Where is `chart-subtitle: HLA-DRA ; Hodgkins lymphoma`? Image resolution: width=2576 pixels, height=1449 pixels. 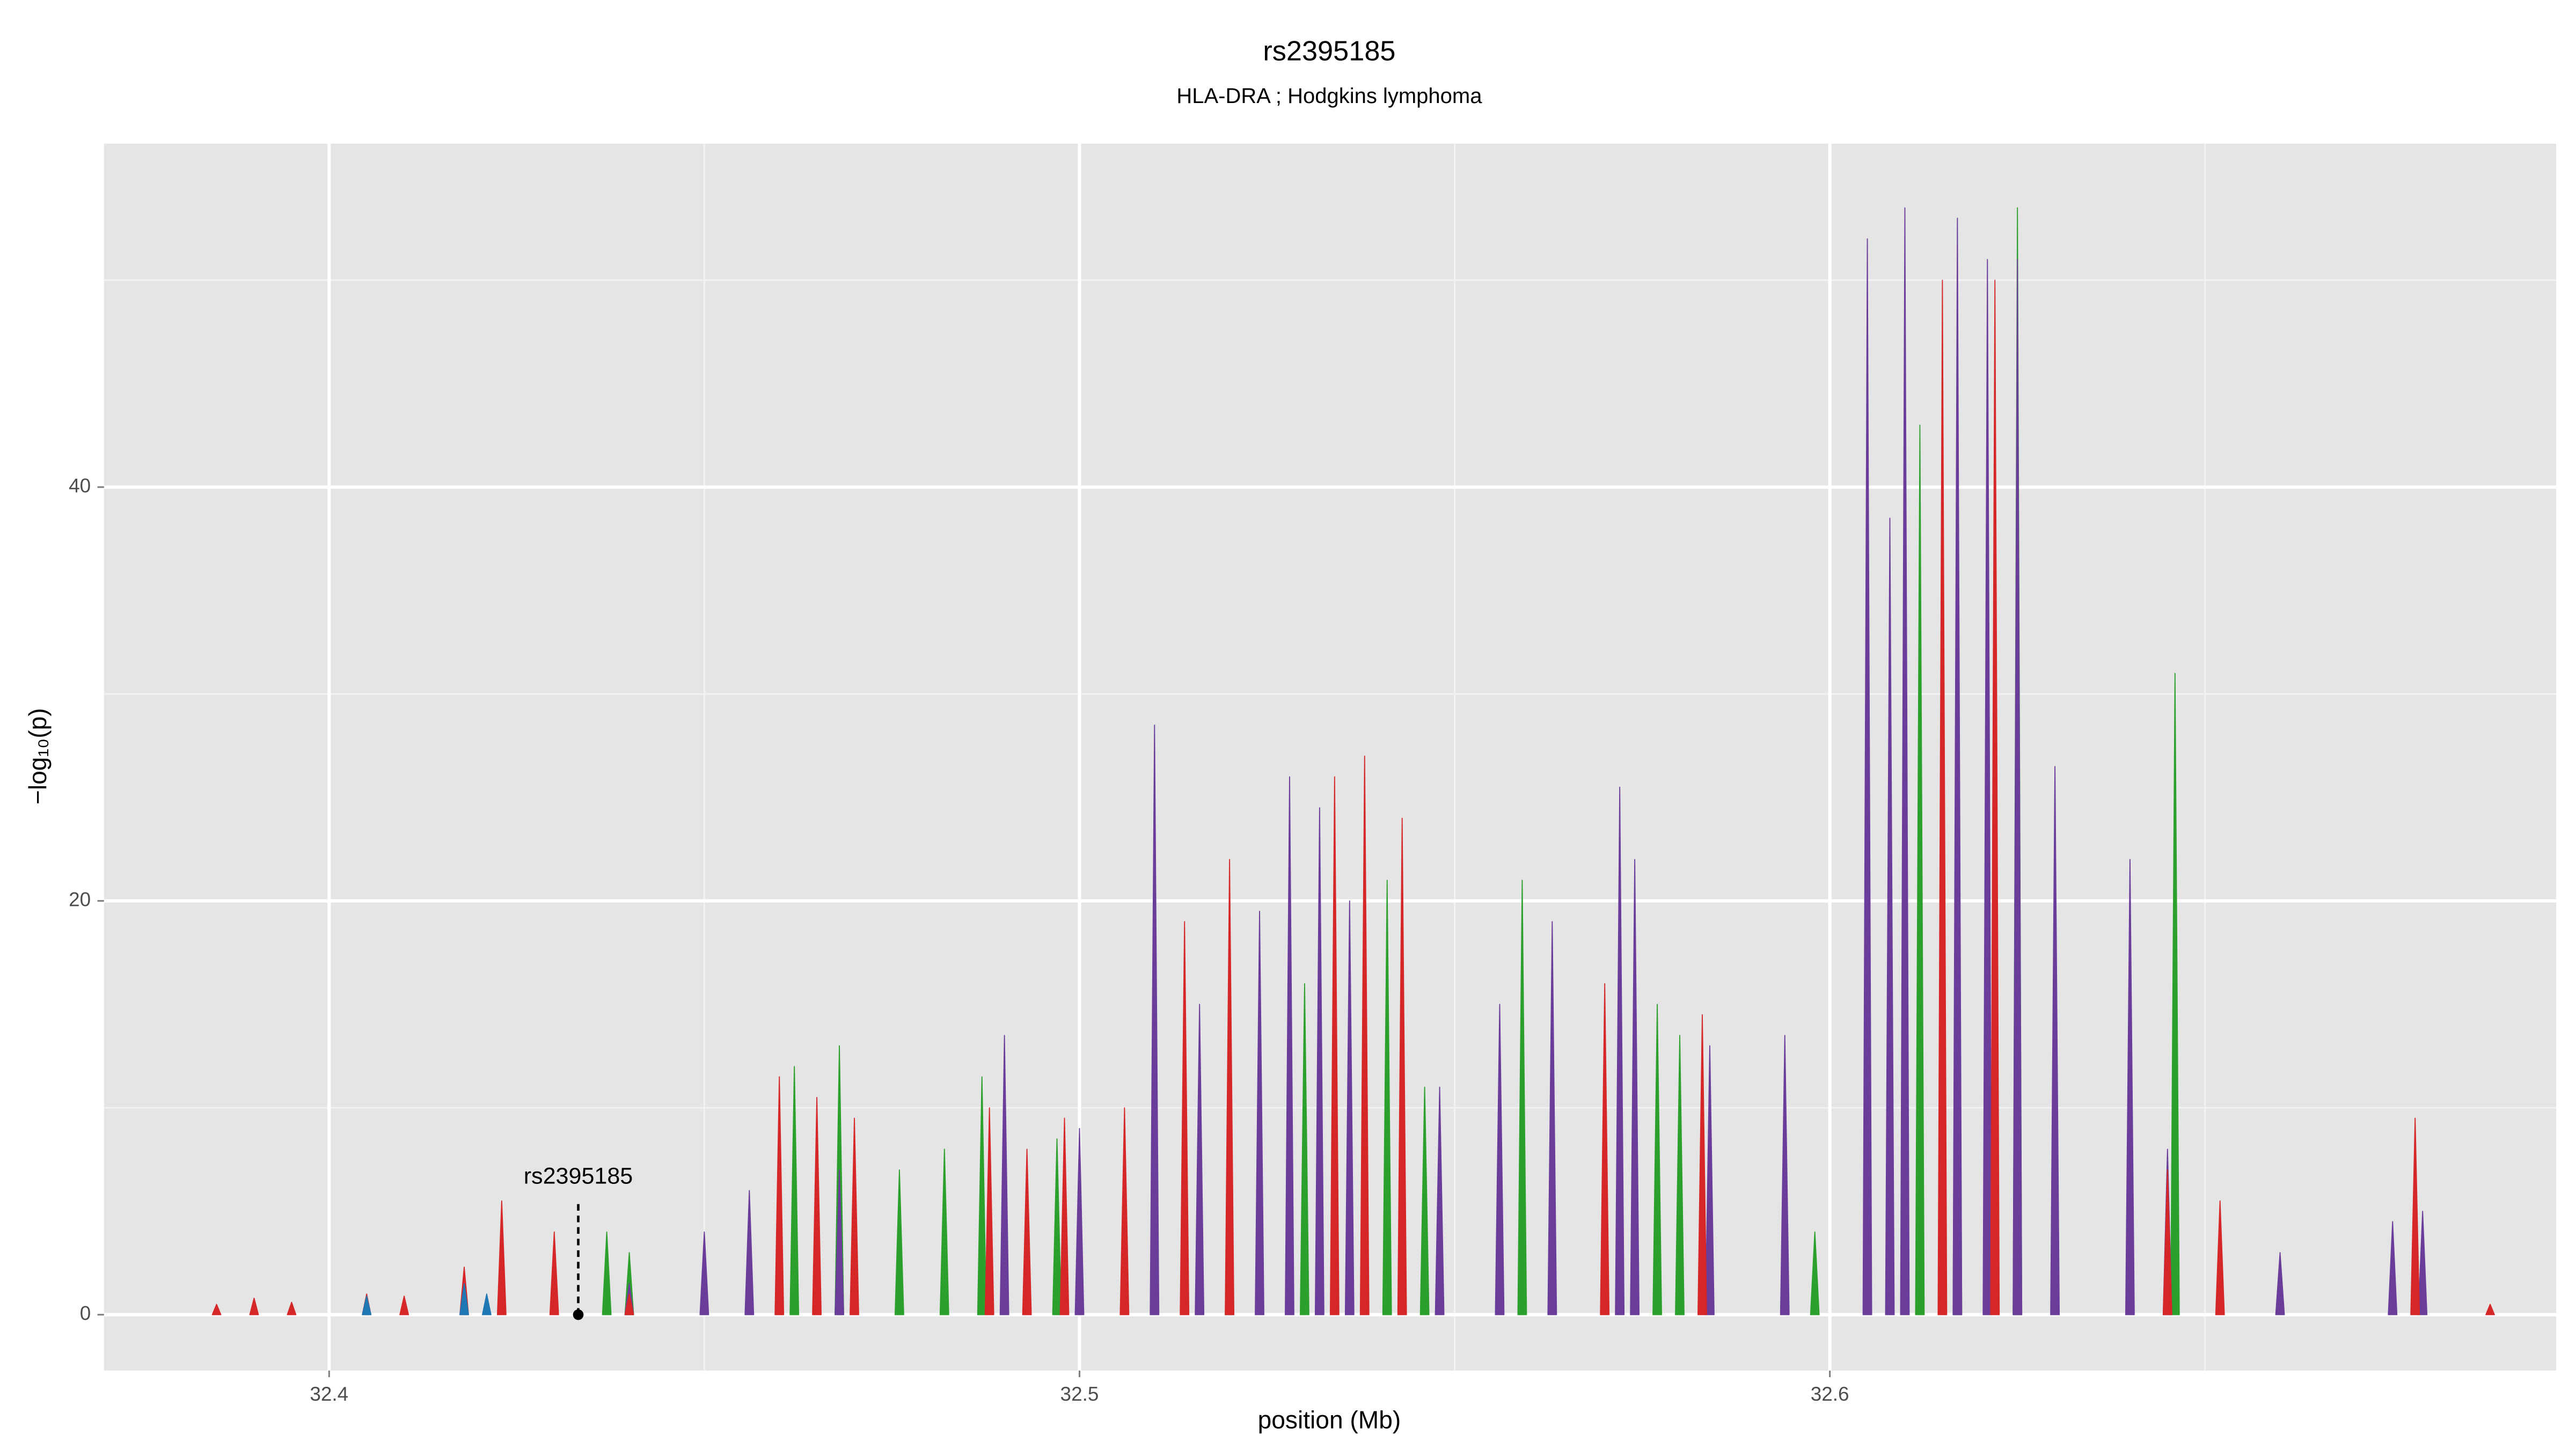
chart-subtitle: HLA-DRA ; Hodgkins lymphoma is located at coordinates (1329, 96).